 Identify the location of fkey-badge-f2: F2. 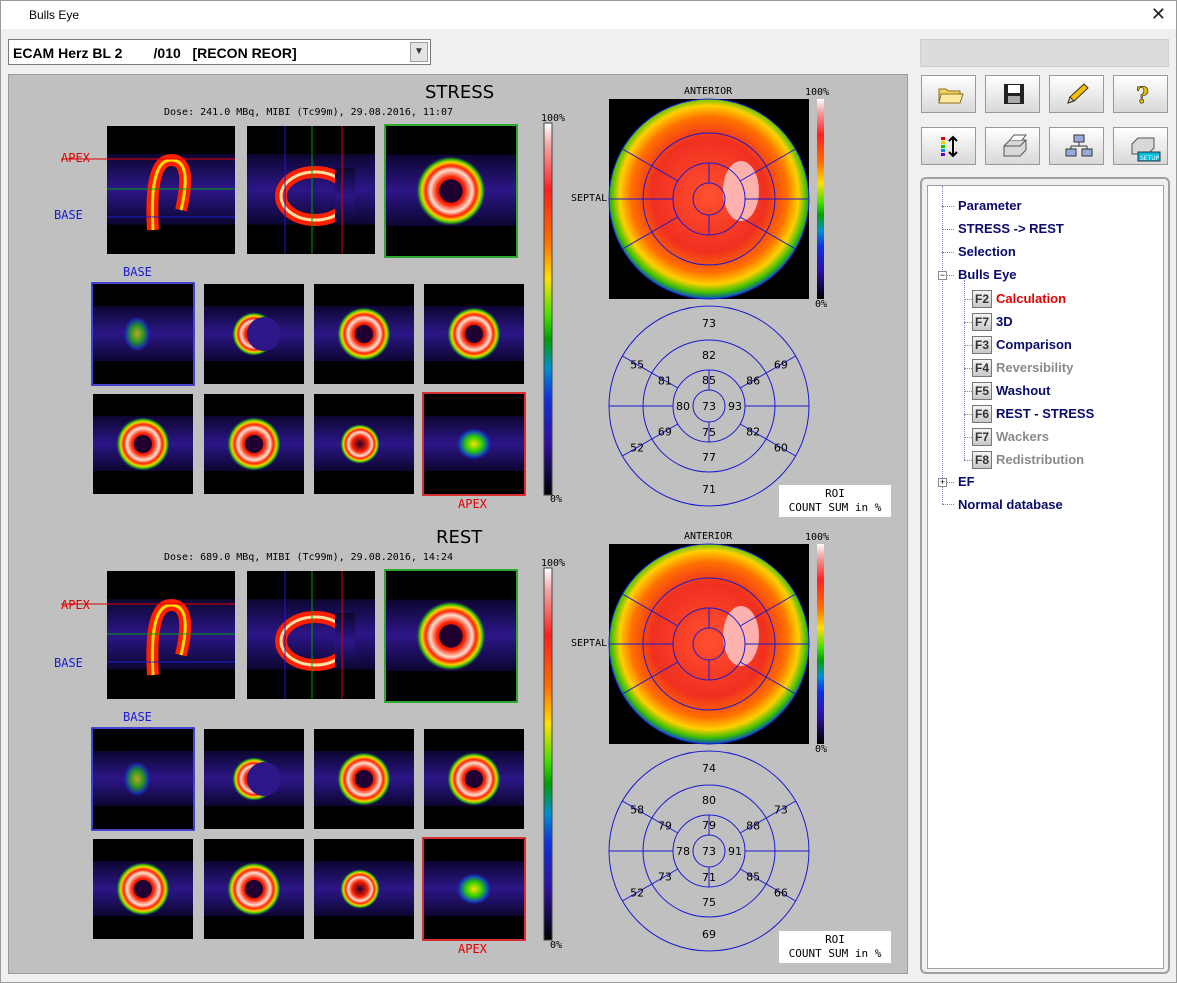
(982, 299).